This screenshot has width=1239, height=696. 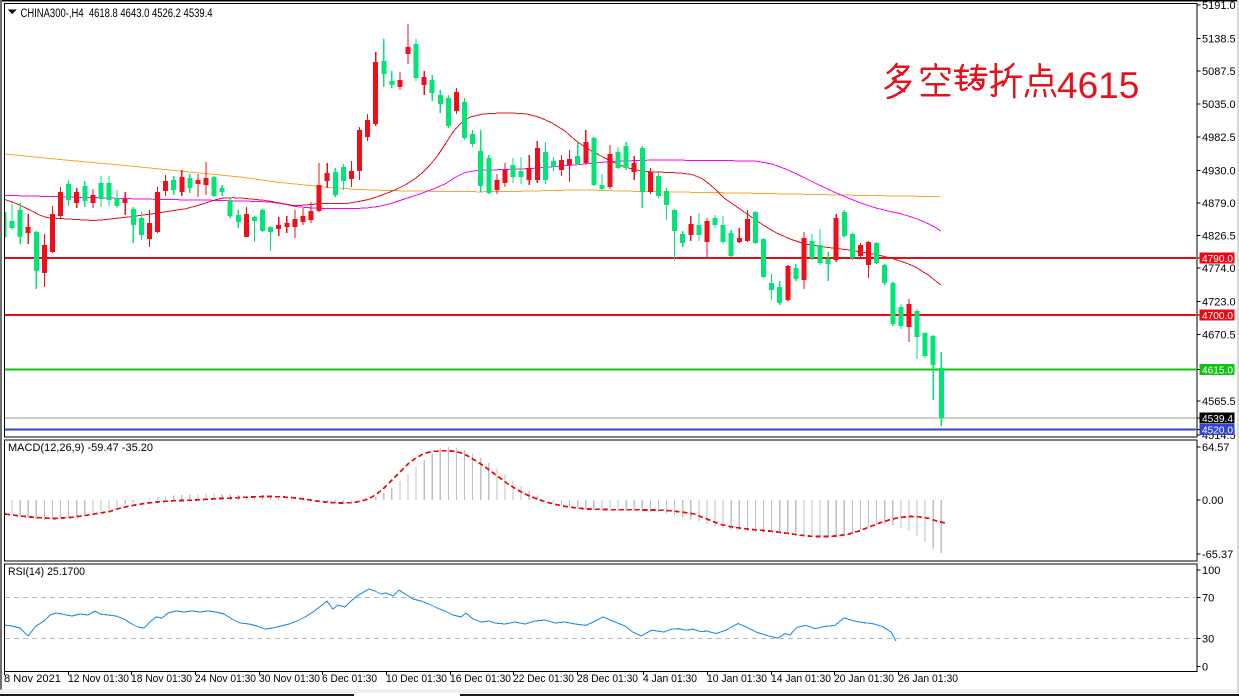 What do you see at coordinates (1219, 6) in the screenshot?
I see `svg-text: 5191.0` at bounding box center [1219, 6].